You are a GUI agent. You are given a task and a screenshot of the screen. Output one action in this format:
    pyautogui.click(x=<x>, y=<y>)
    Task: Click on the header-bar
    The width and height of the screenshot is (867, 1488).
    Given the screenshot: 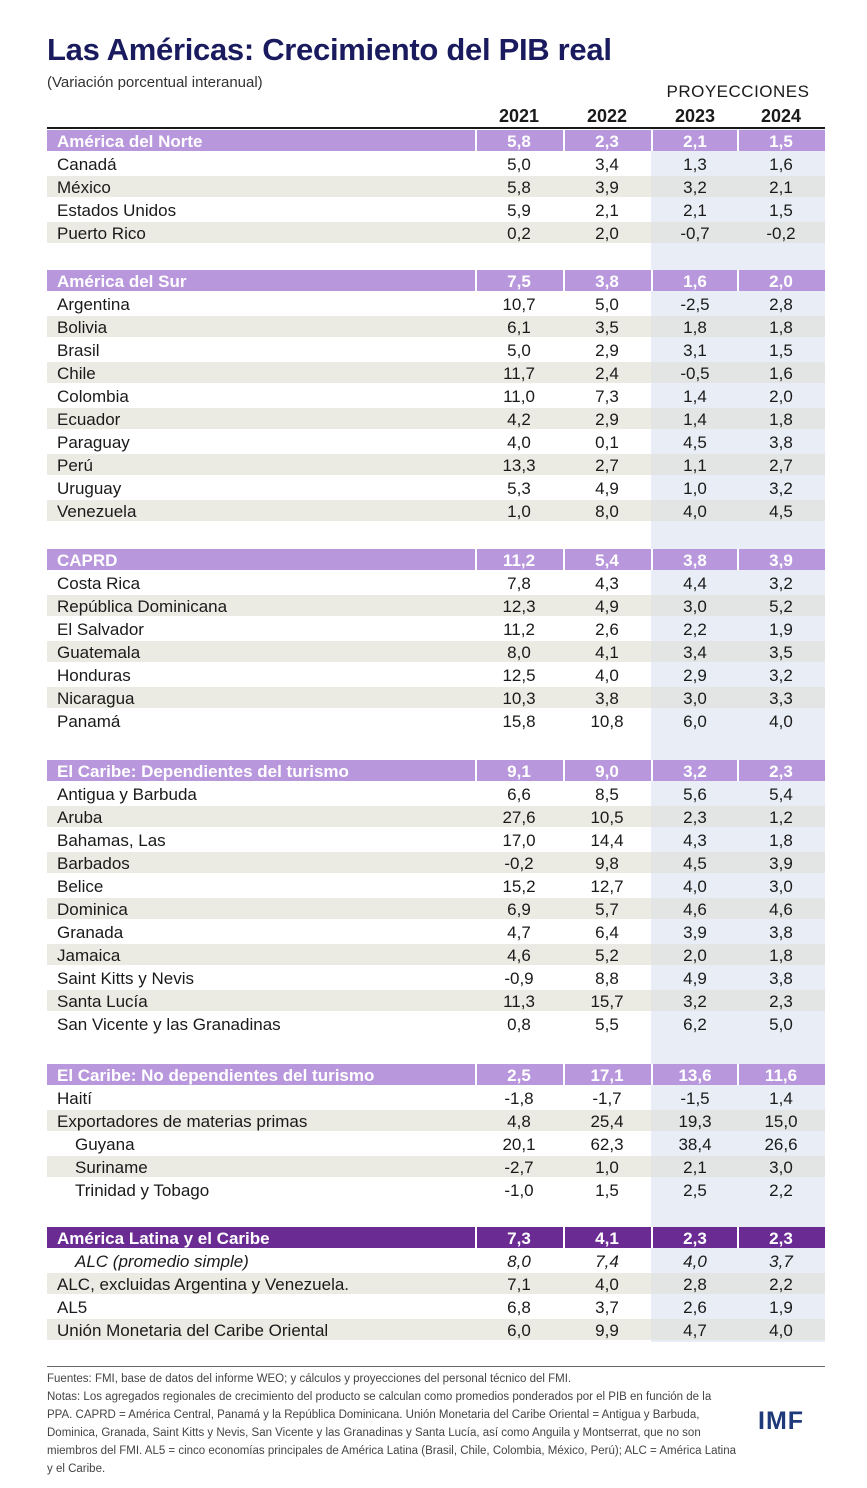 What is the action you would take?
    pyautogui.click(x=436, y=559)
    